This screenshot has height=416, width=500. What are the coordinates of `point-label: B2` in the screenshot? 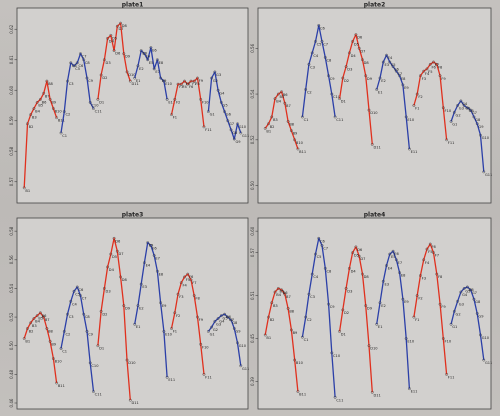 It's located at (272, 320).